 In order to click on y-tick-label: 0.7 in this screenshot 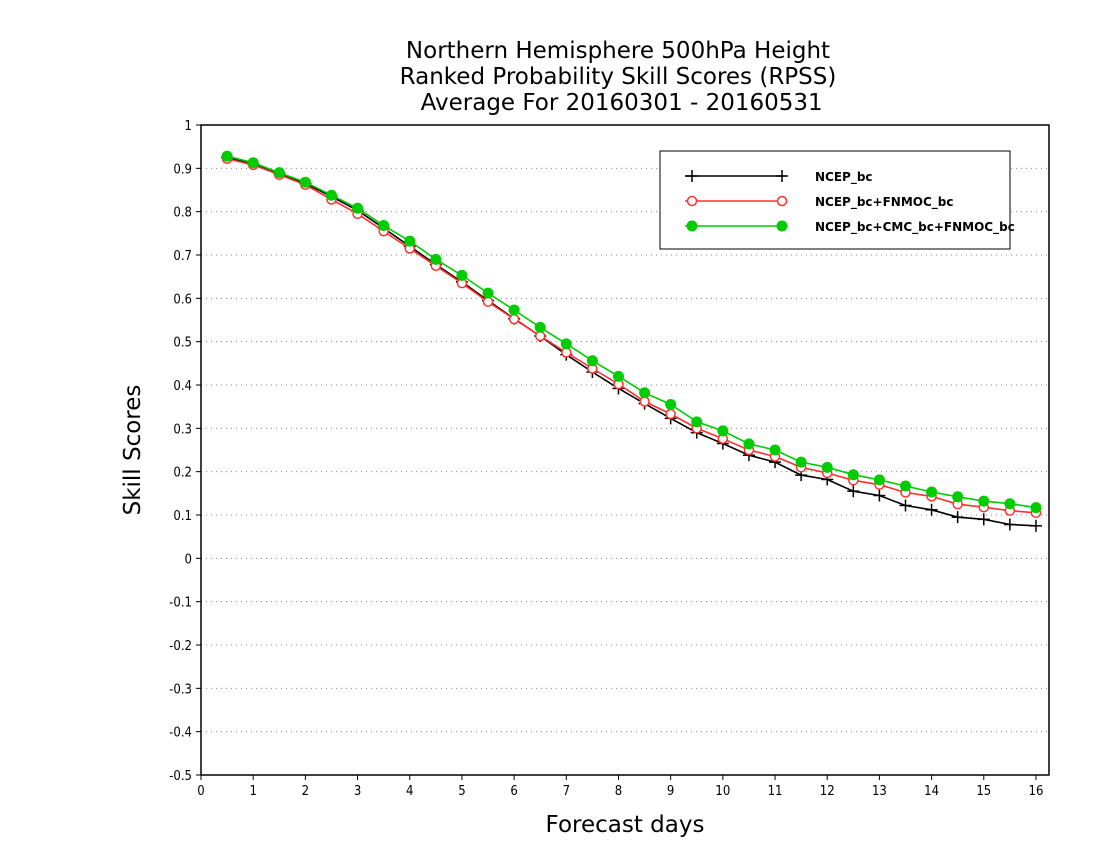, I will do `click(182, 256)`.